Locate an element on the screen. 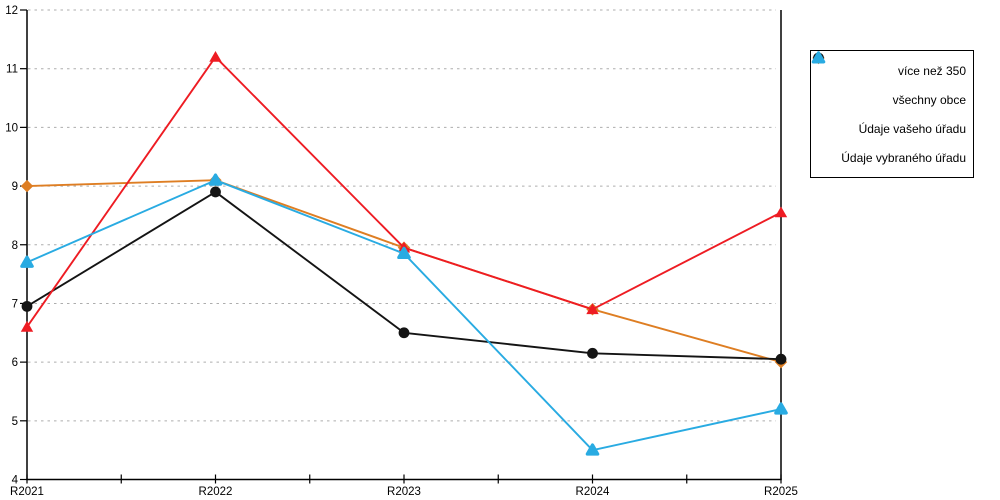  legend-item: Údaje vybraného úřadu is located at coordinates (888, 111).